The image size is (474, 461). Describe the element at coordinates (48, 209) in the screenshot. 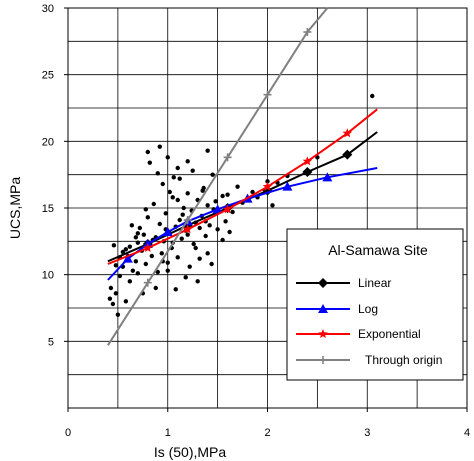

I see `y-tick-label: 15` at that location.